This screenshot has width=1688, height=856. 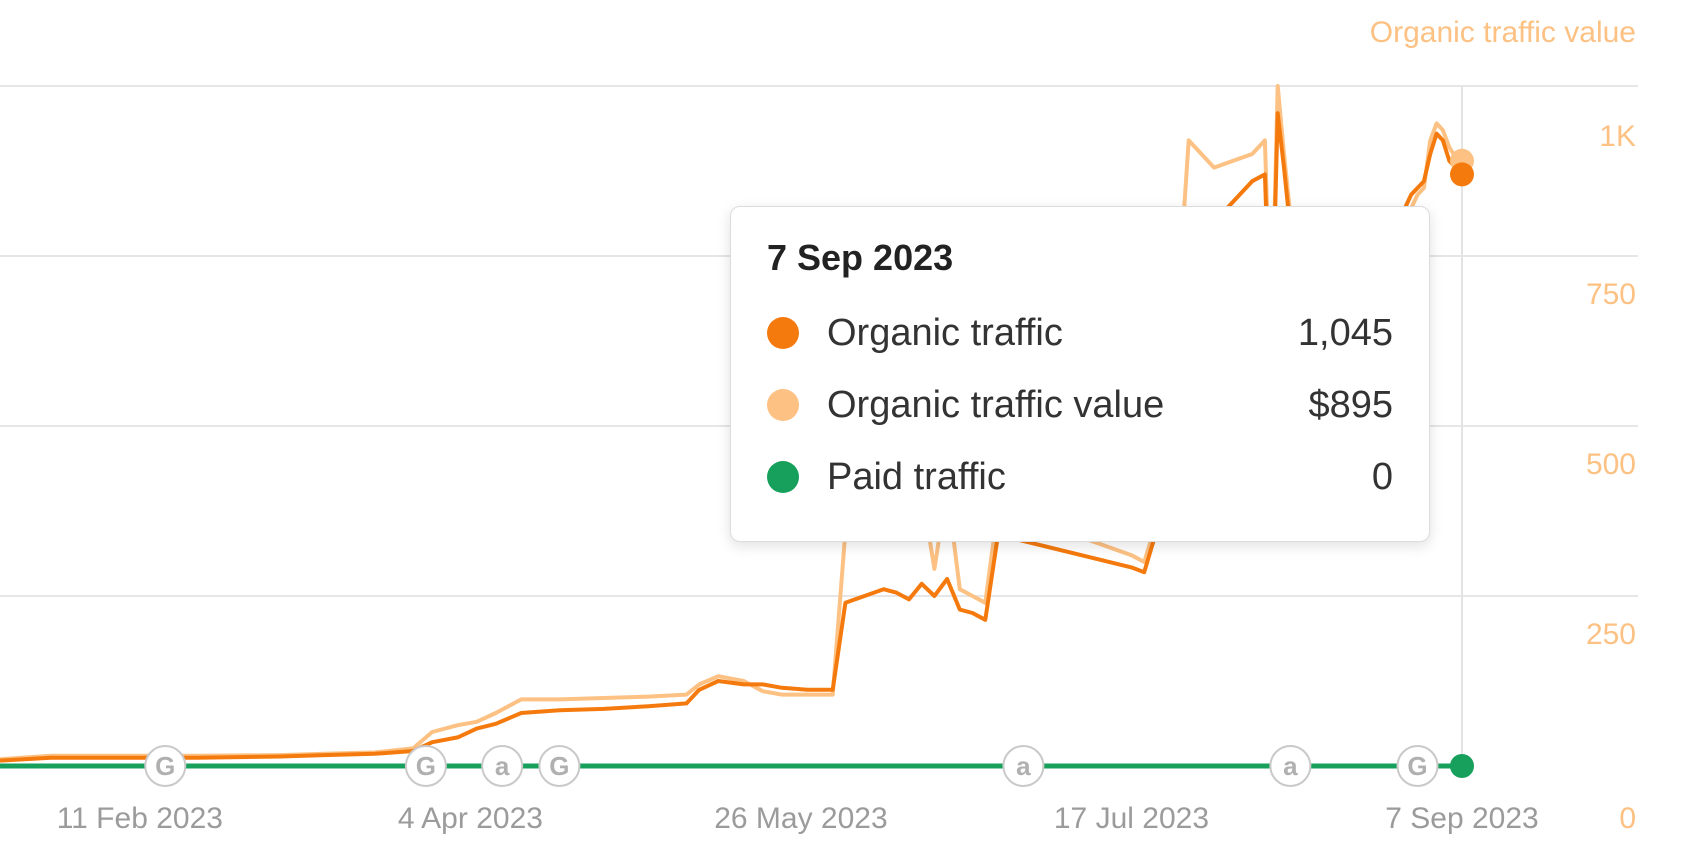 What do you see at coordinates (996, 404) in the screenshot?
I see `tooltip-label: Organic traffic value` at bounding box center [996, 404].